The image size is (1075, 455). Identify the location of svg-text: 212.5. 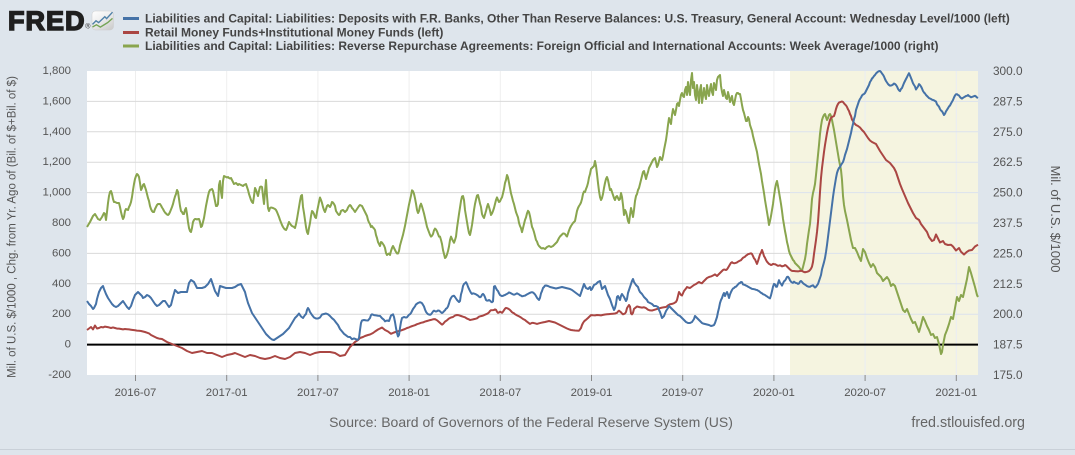
(1008, 284).